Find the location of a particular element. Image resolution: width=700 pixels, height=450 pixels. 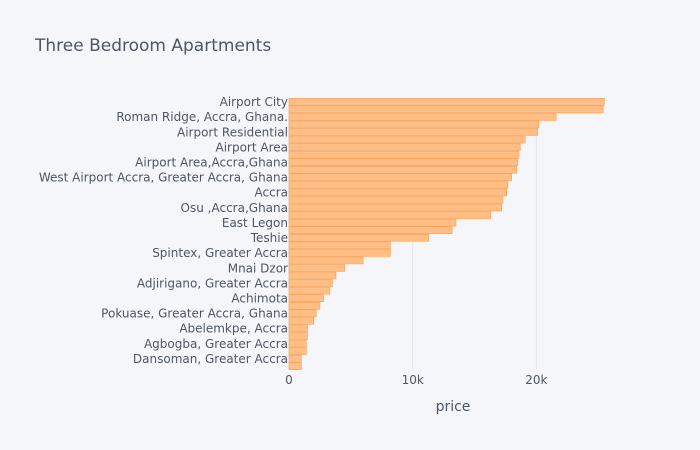

y-tick-label: Spintex, Greater Accra is located at coordinates (220, 253).